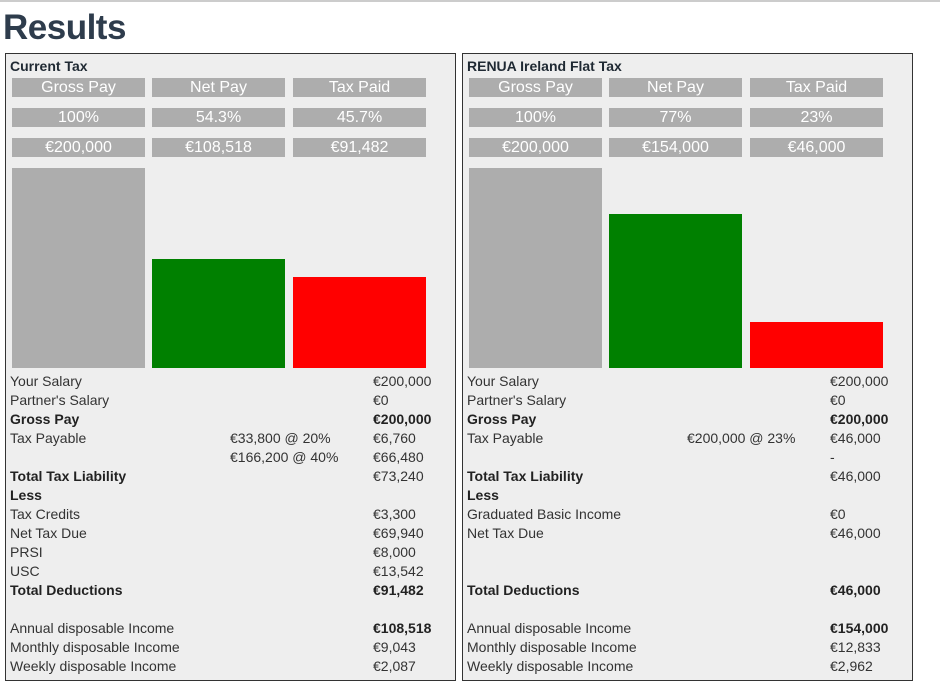 The height and width of the screenshot is (687, 940). Describe the element at coordinates (402, 628) in the screenshot. I see `row-value: €108,518` at that location.